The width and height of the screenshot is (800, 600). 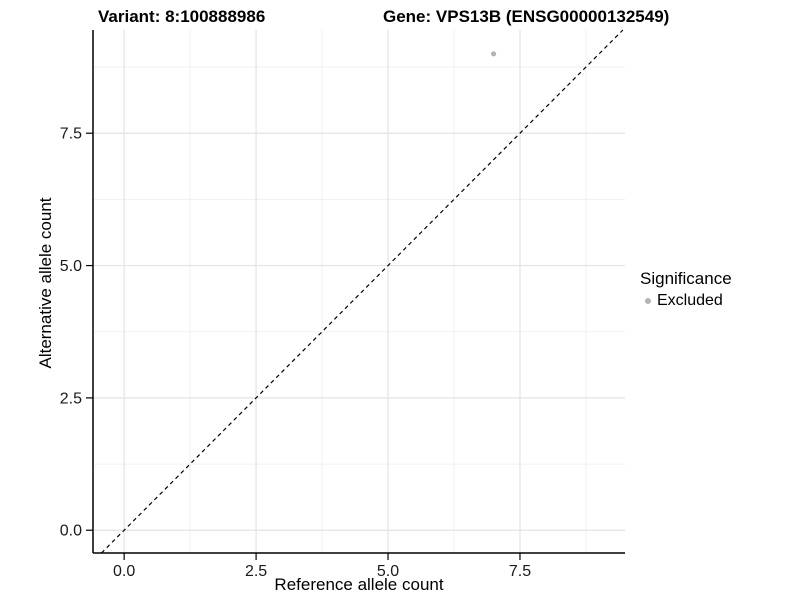 What do you see at coordinates (71, 134) in the screenshot?
I see `y-tick-label: 7.5` at bounding box center [71, 134].